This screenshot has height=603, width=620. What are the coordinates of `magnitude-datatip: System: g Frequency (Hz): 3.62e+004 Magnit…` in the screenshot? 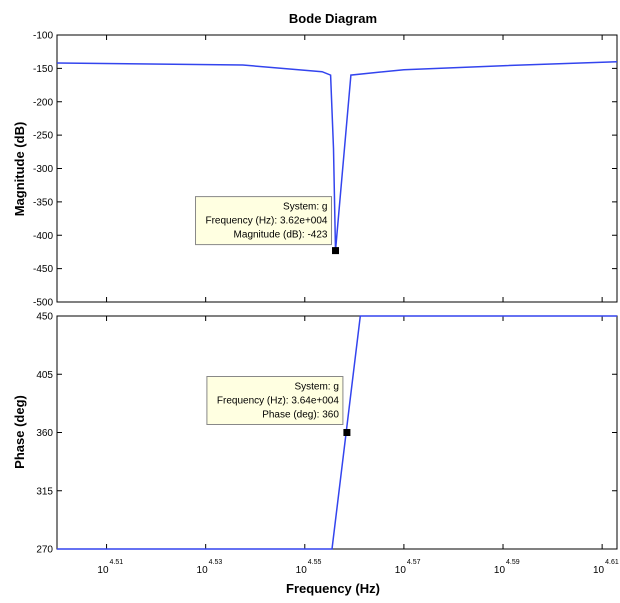 It's located at (264, 221).